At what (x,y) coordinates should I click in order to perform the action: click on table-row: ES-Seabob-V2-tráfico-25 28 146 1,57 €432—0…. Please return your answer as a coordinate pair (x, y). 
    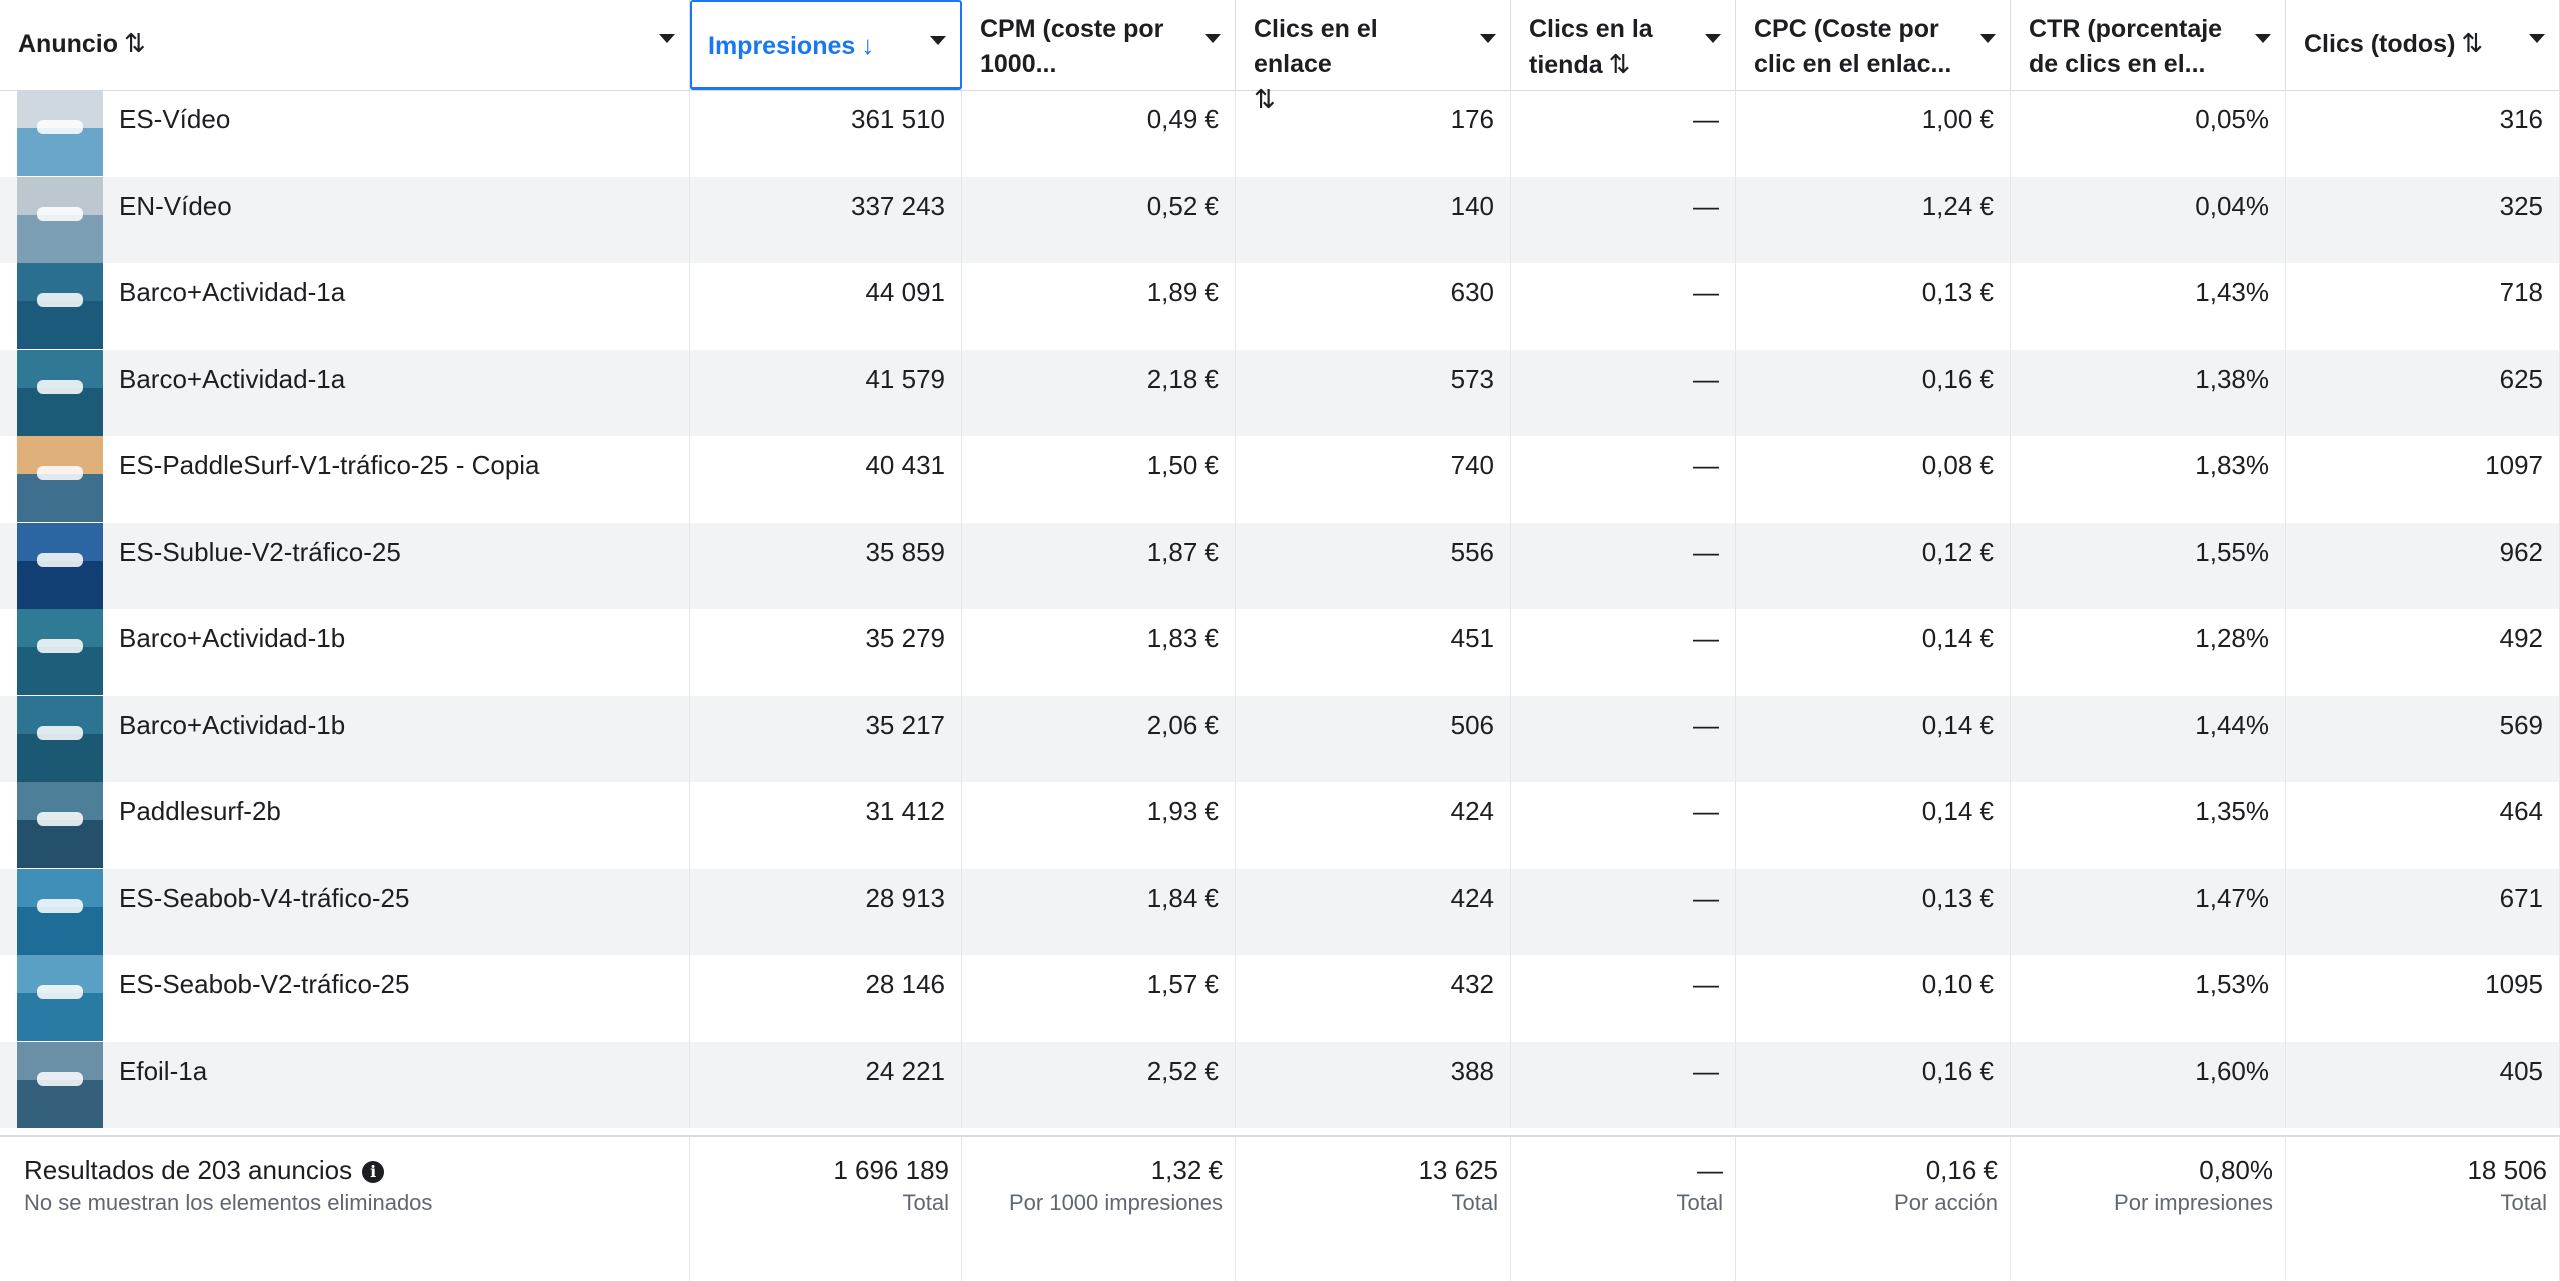
    Looking at the image, I should click on (1280, 998).